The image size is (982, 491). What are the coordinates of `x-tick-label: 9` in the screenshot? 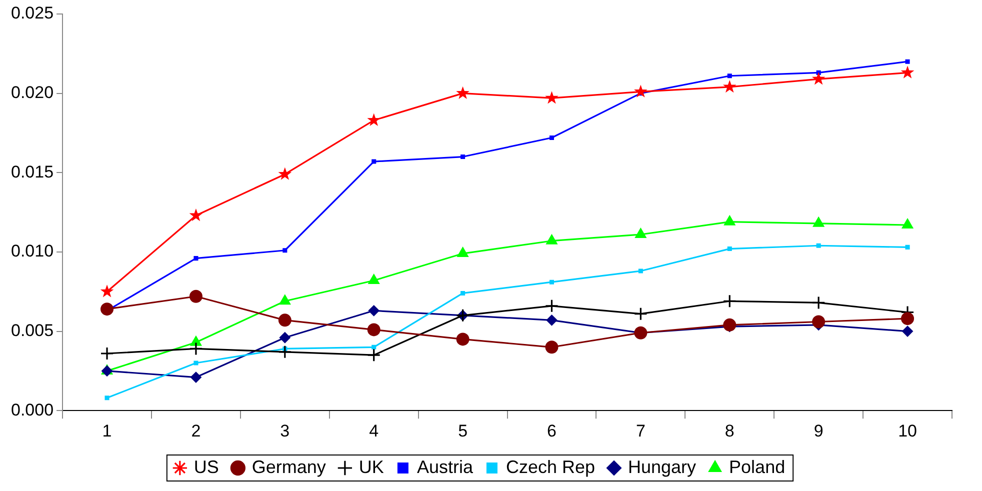 It's located at (819, 430).